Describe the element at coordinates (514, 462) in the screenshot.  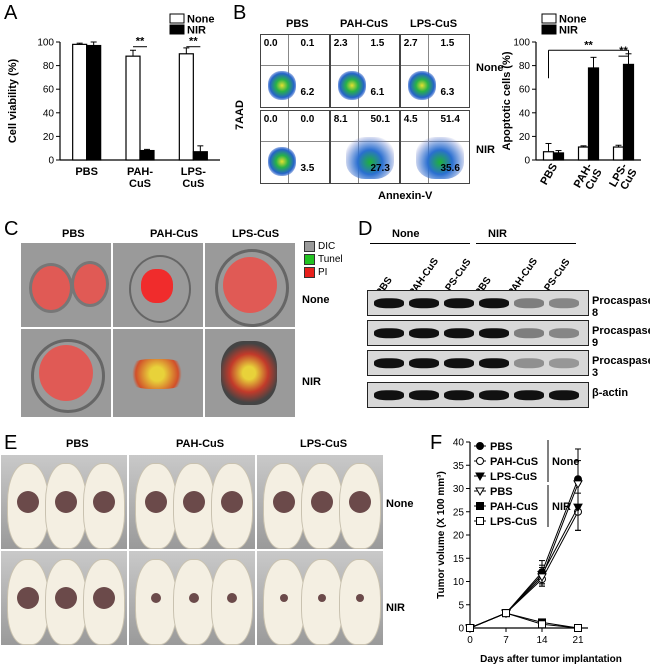
I see `legend-label: PAH-CuS` at that location.